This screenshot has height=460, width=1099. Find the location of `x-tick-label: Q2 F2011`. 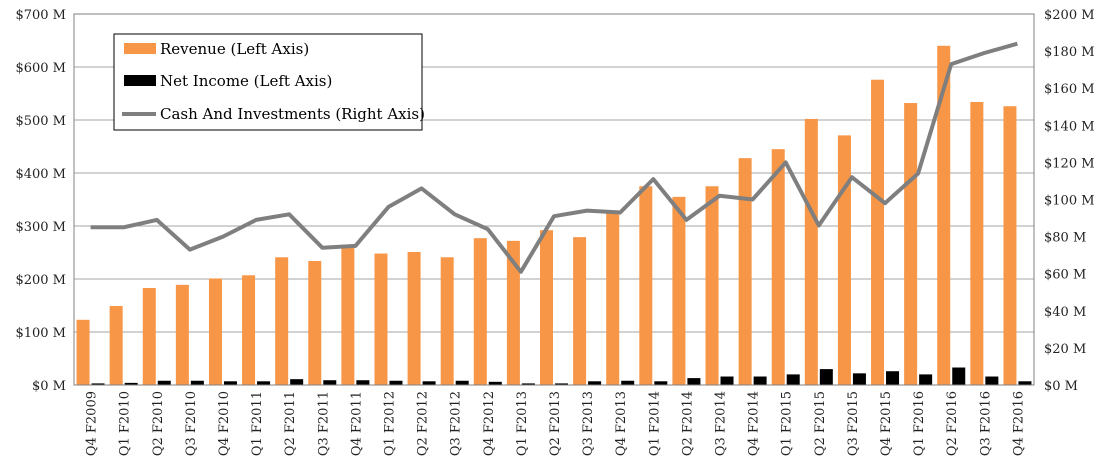

x-tick-label: Q2 F2011 is located at coordinates (290, 423).